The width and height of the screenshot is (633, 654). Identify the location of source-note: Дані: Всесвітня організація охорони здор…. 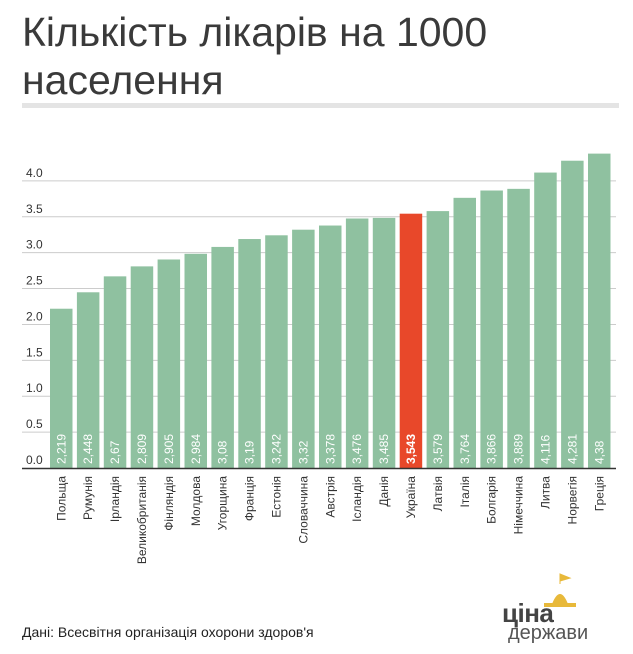
(168, 632).